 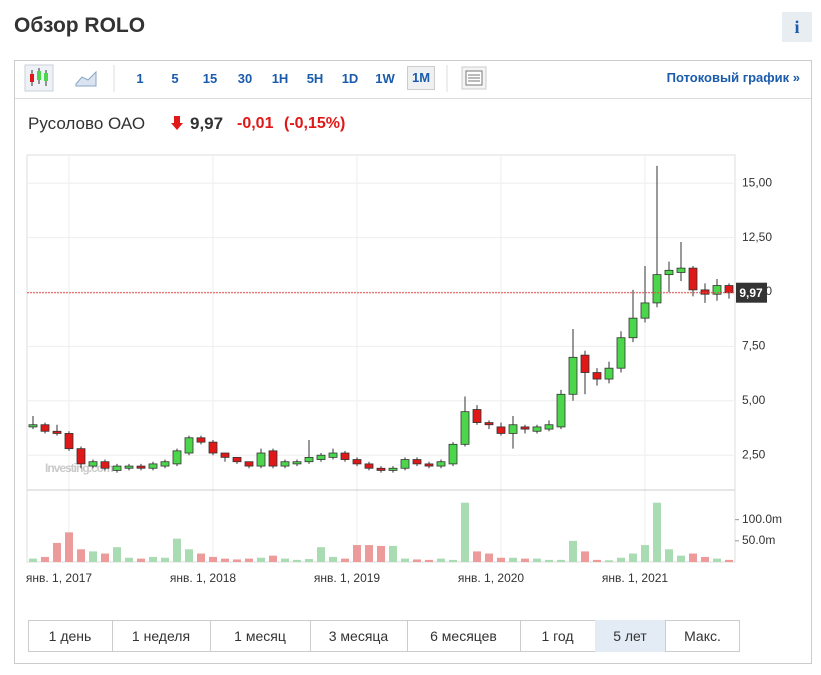 What do you see at coordinates (210, 78) in the screenshot?
I see `interval-button: 15` at bounding box center [210, 78].